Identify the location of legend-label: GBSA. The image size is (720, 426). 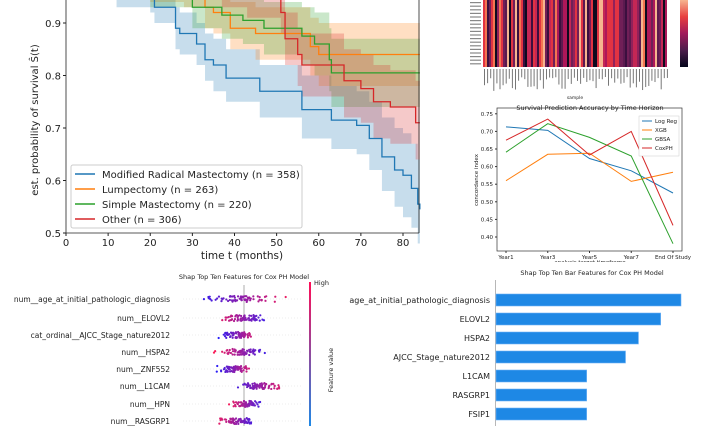
(663, 140).